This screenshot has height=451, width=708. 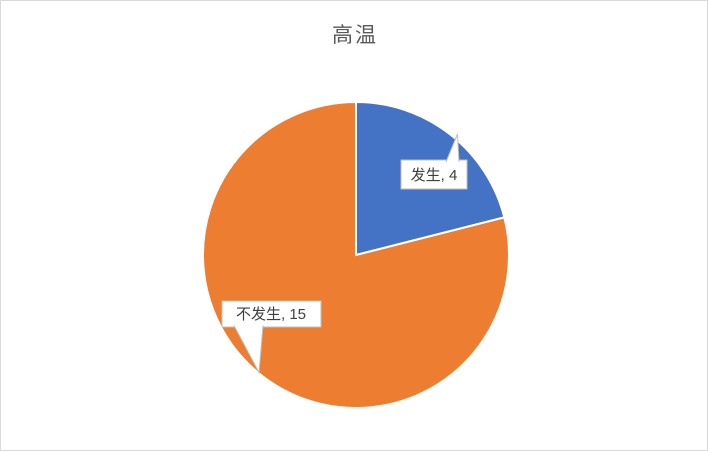 I want to click on data-label-text: 发生, 4, so click(x=434, y=175).